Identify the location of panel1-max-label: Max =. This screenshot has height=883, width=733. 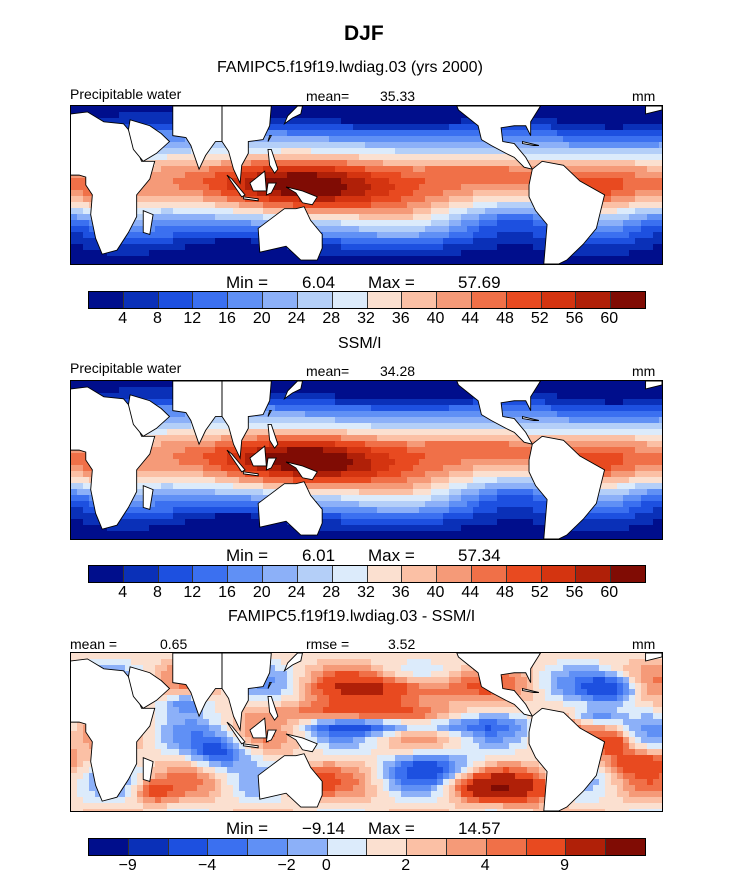
(391, 282).